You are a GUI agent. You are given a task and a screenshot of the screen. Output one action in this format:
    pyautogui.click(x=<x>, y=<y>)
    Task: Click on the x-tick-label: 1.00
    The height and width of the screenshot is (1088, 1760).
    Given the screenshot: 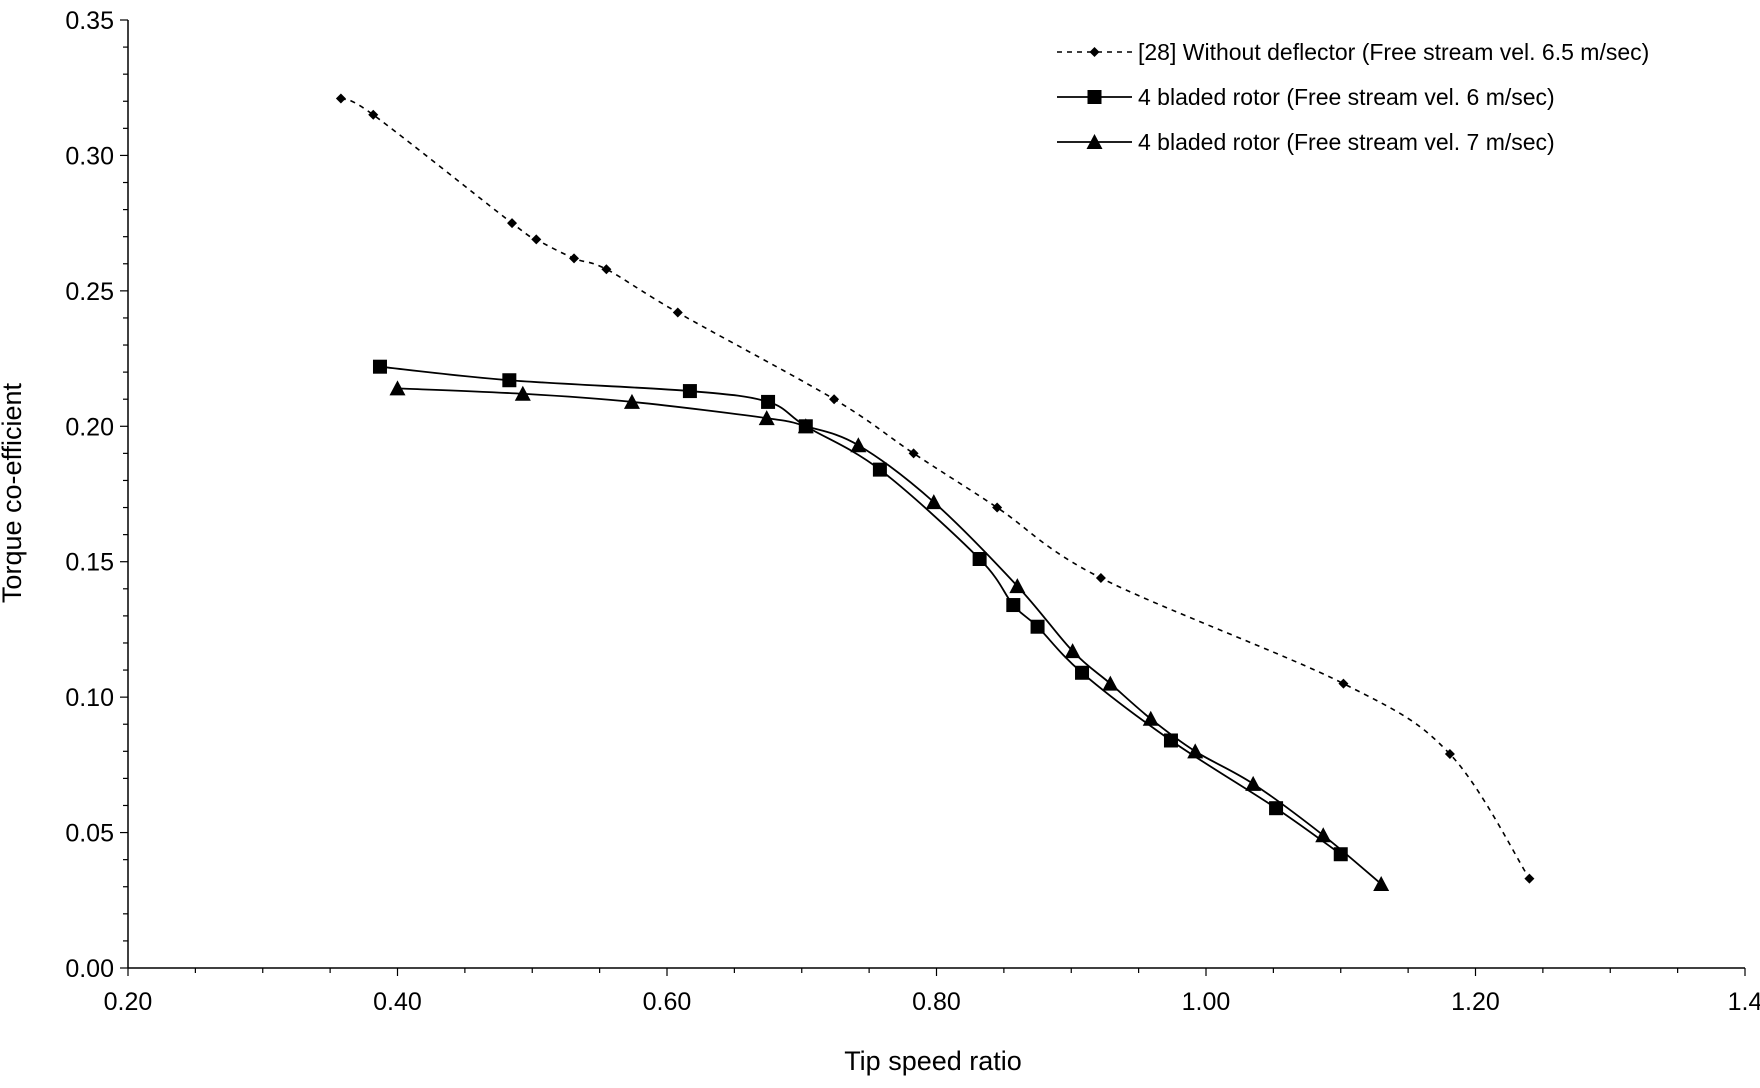 What is the action you would take?
    pyautogui.click(x=1206, y=1002)
    